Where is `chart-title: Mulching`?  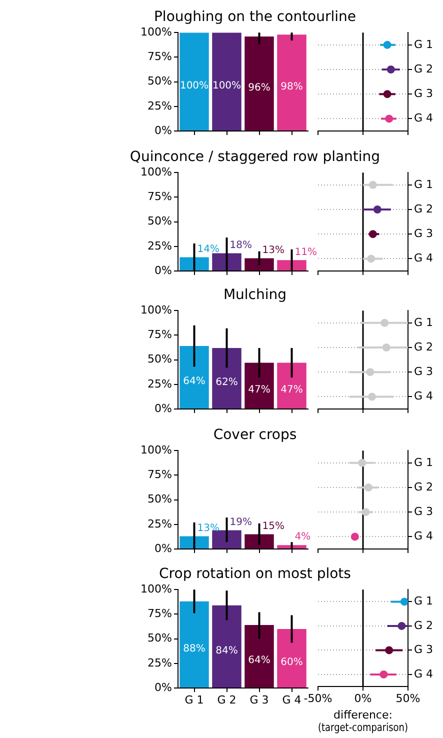 chart-title: Mulching is located at coordinates (255, 295).